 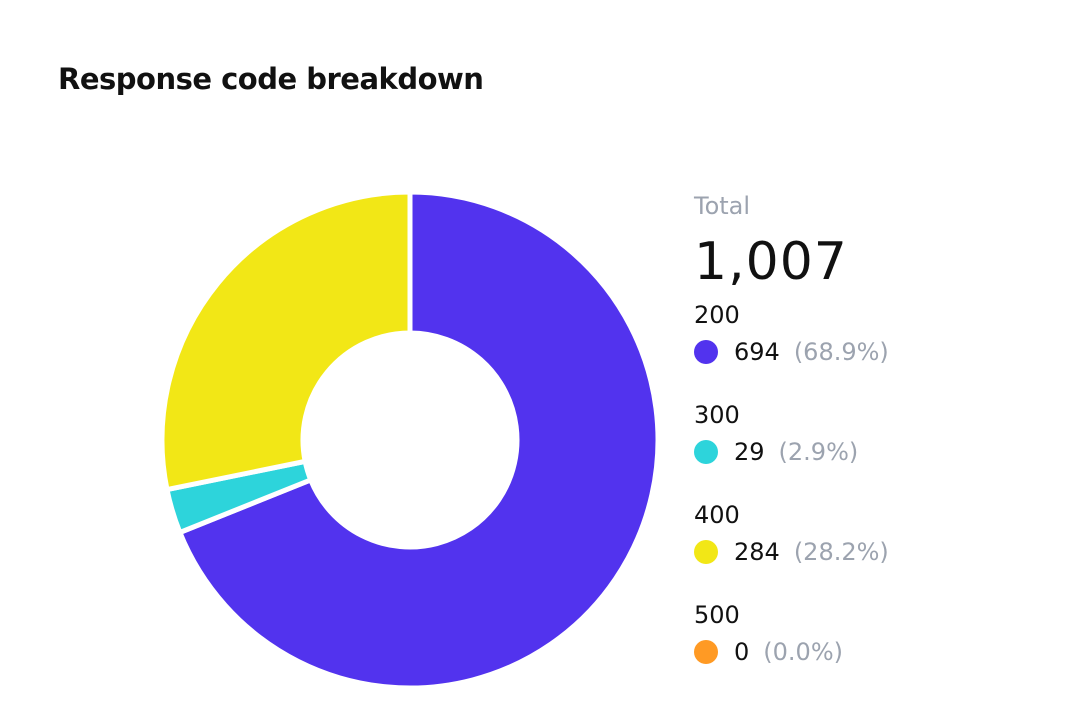 I want to click on legend-value: 29, so click(x=749, y=452).